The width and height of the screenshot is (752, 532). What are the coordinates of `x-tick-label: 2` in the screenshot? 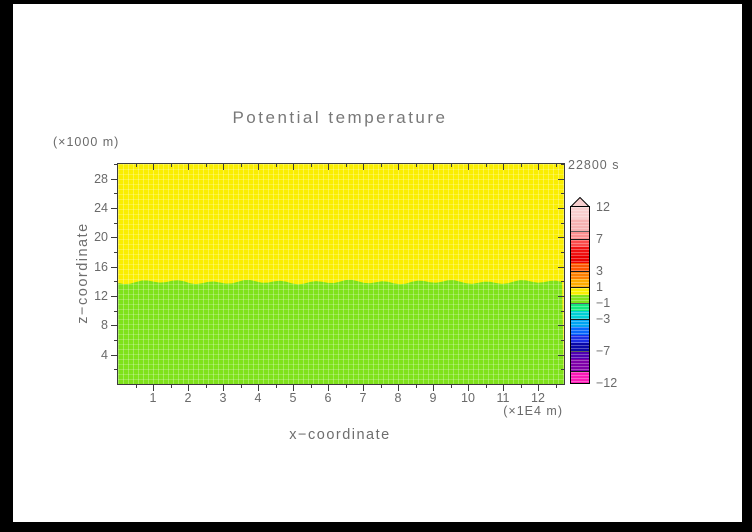 It's located at (188, 398).